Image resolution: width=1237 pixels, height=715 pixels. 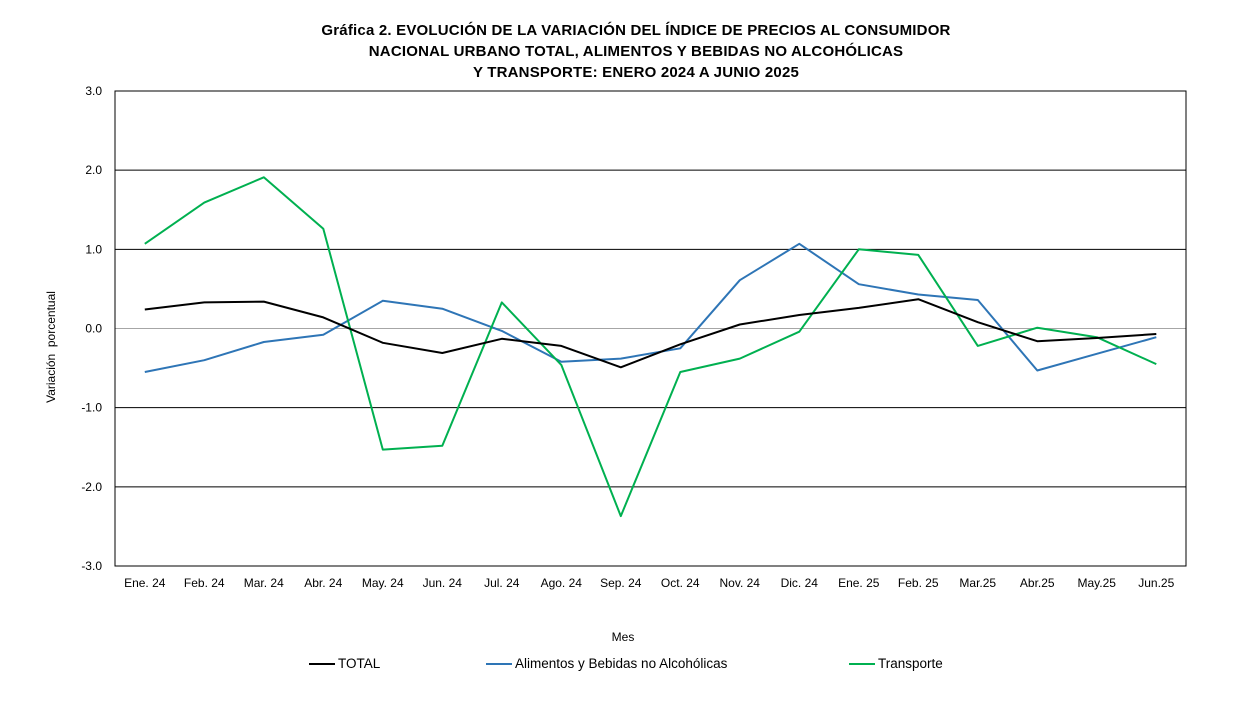 What do you see at coordinates (91, 487) in the screenshot?
I see `y-tick-label: -2.0` at bounding box center [91, 487].